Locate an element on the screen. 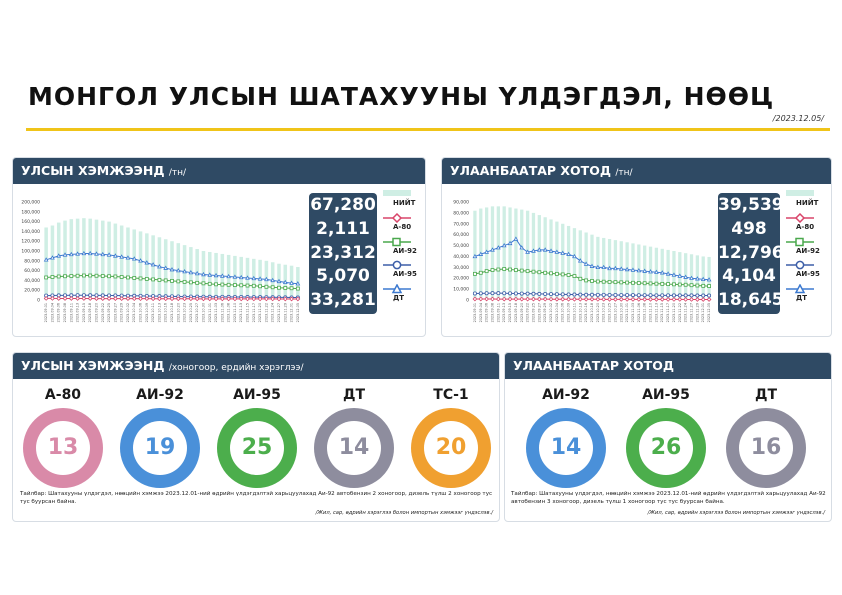 This screenshot has width=842, height=595. x-tick-label: 2023.11.29 is located at coordinates (285, 312).